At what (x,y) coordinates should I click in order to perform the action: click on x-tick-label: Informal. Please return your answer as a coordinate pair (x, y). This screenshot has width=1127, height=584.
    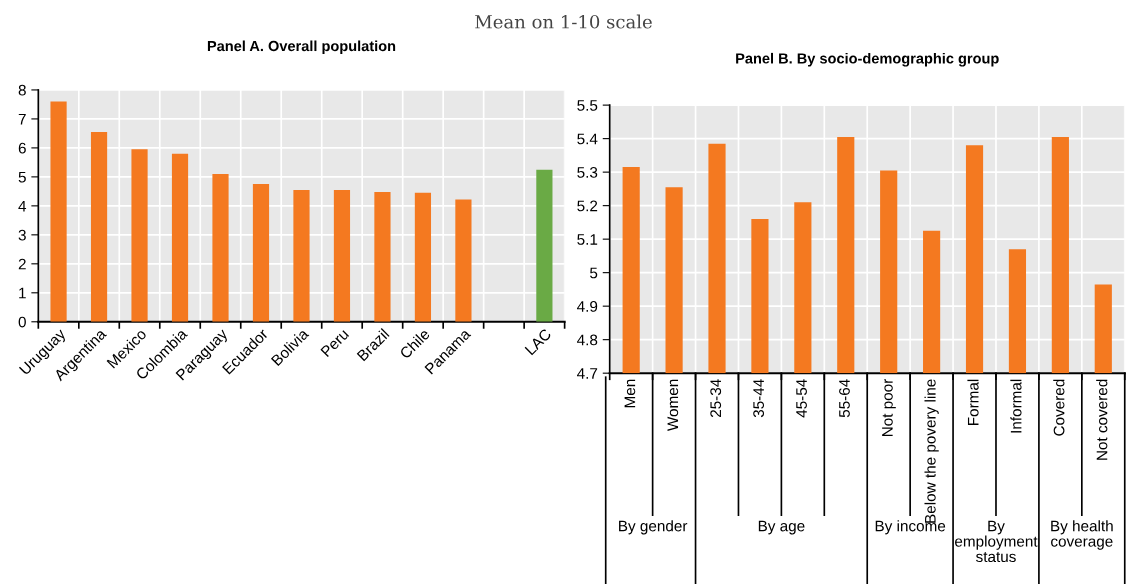
    Looking at the image, I should click on (1016, 406).